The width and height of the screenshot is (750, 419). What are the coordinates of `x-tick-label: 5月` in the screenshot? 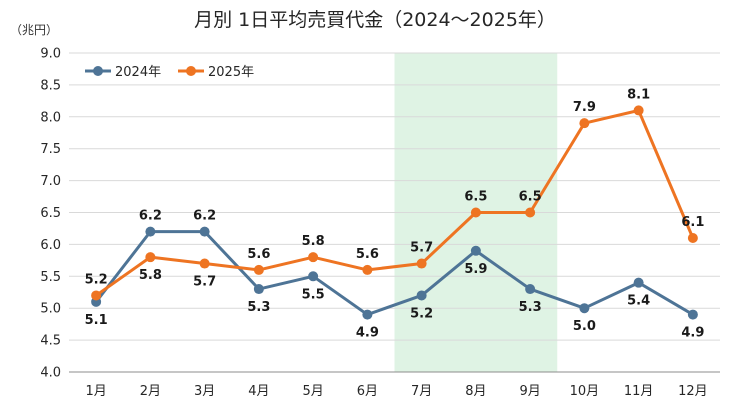 It's located at (312, 391).